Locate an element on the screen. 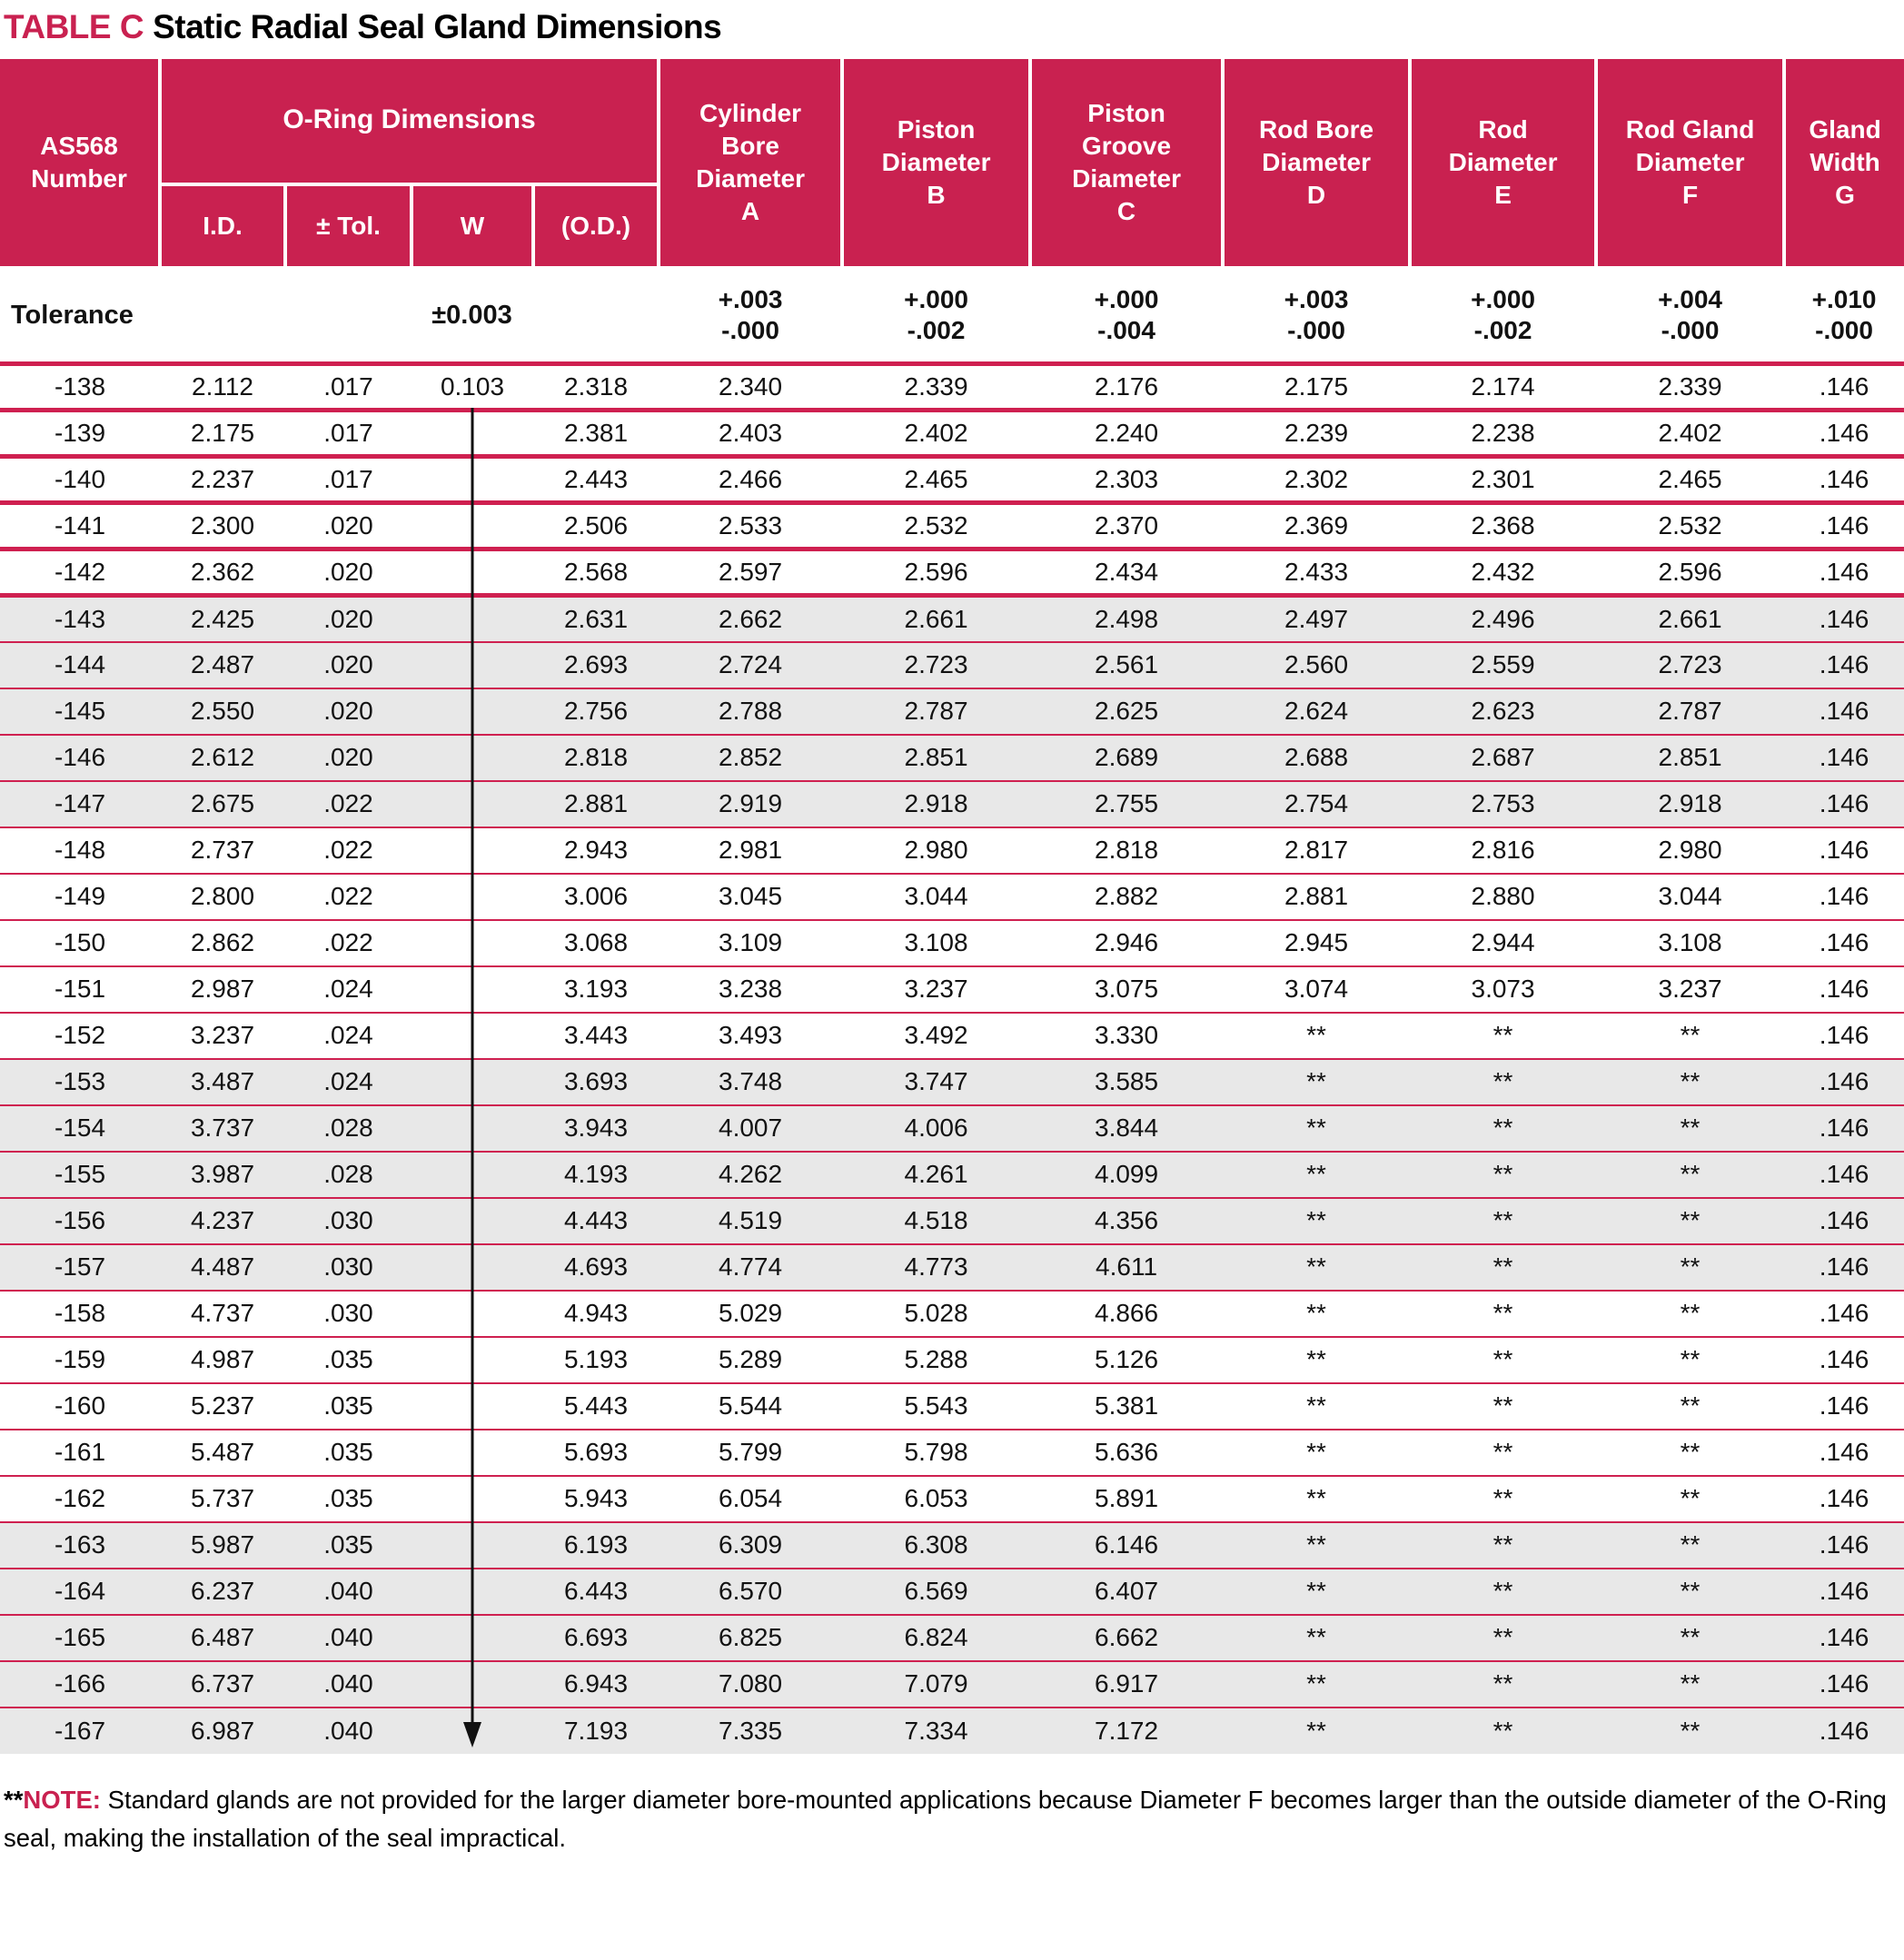  cell-b: 7.334 is located at coordinates (937, 1730).